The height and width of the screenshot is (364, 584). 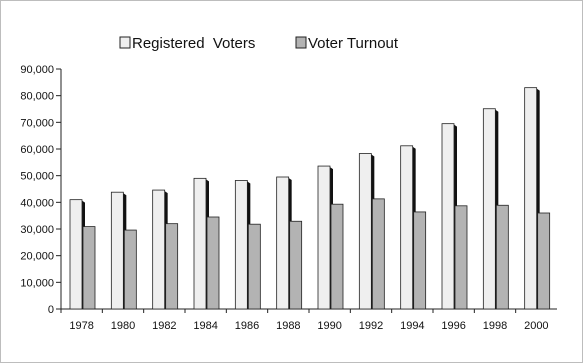 I want to click on x-tick-label: 1982, so click(x=164, y=326).